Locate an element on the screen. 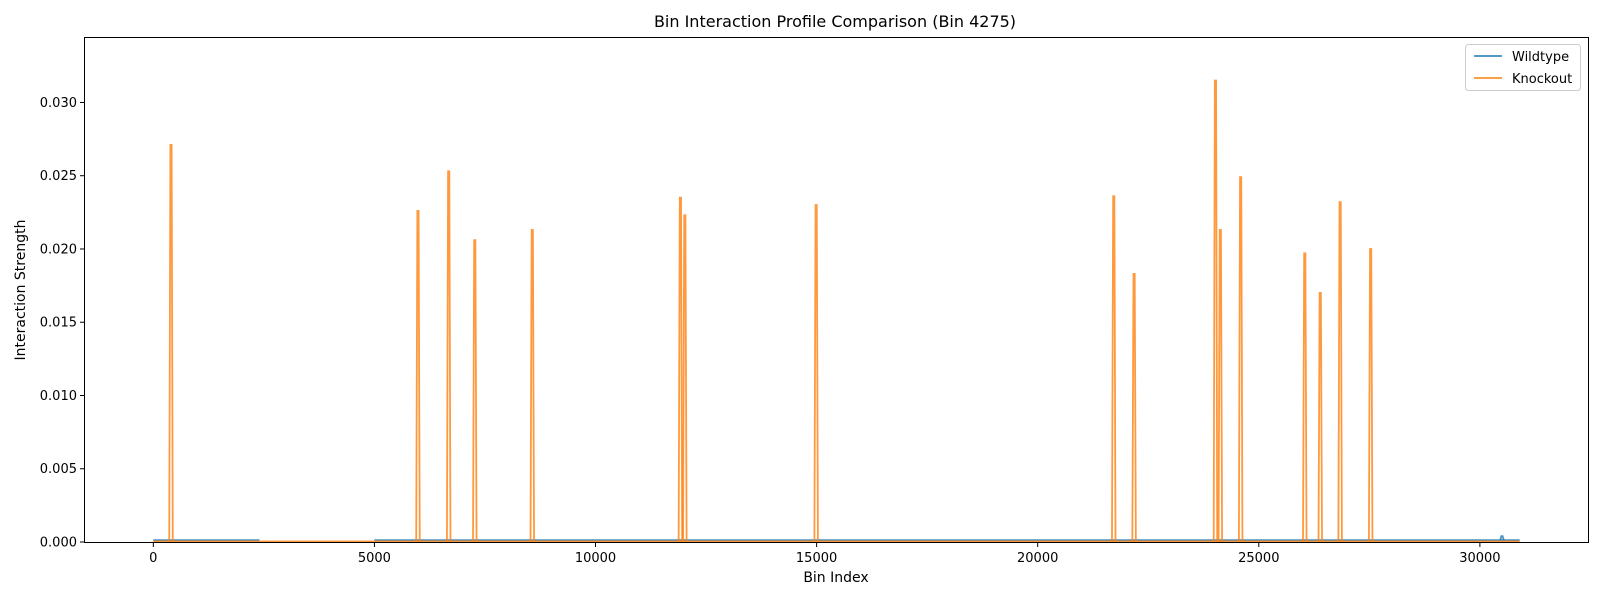 This screenshot has width=1600, height=604. x-tick-label: 5000 is located at coordinates (374, 558).